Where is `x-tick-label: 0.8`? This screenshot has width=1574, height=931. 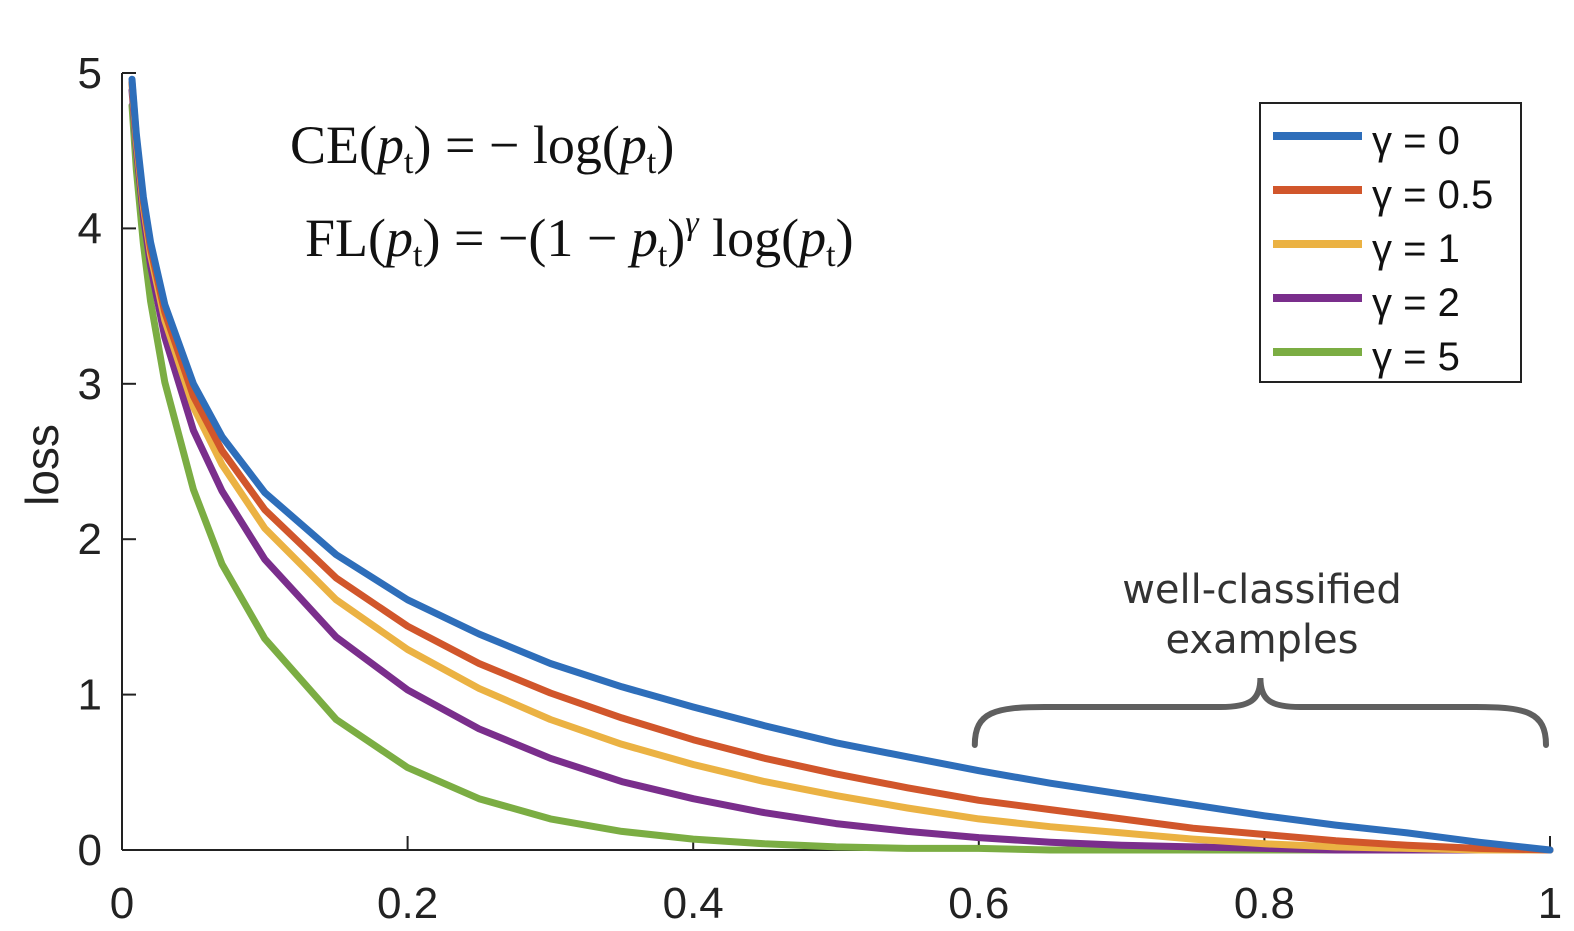
x-tick-label: 0.8 is located at coordinates (1264, 903).